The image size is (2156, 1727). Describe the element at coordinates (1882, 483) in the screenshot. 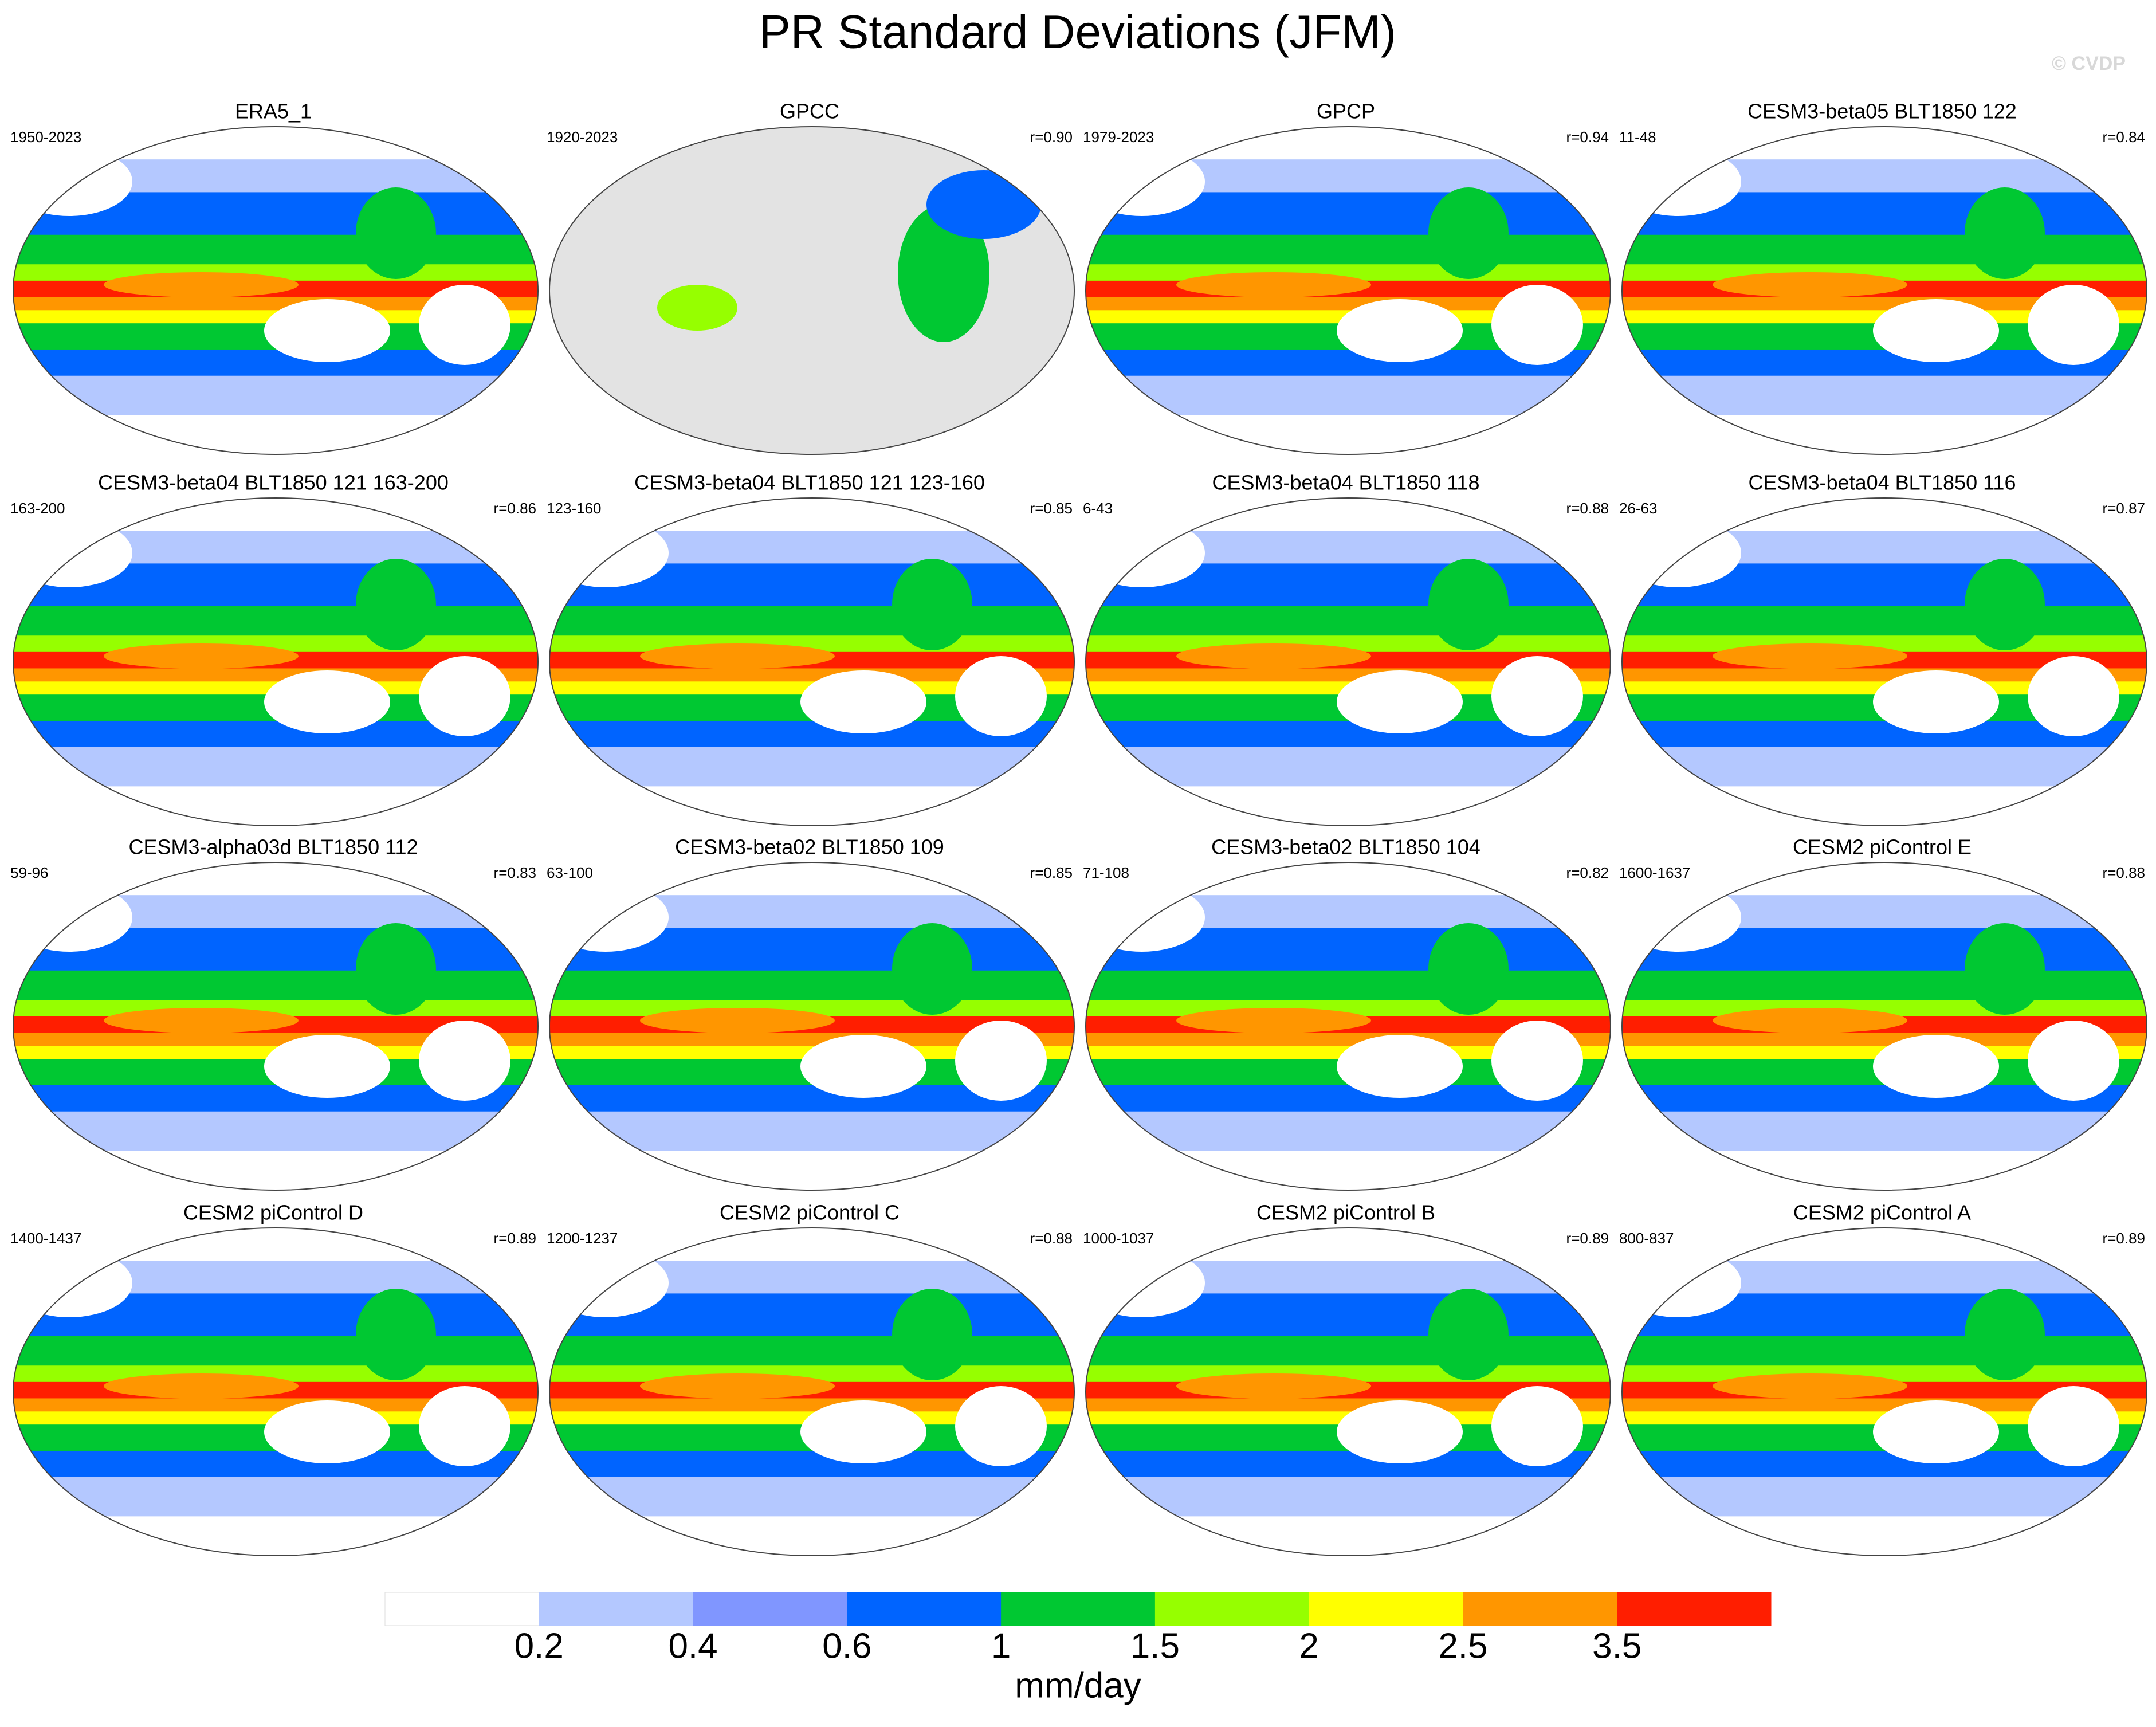

I see `panel-title: CESM3-beta04 BLT1850 116` at that location.